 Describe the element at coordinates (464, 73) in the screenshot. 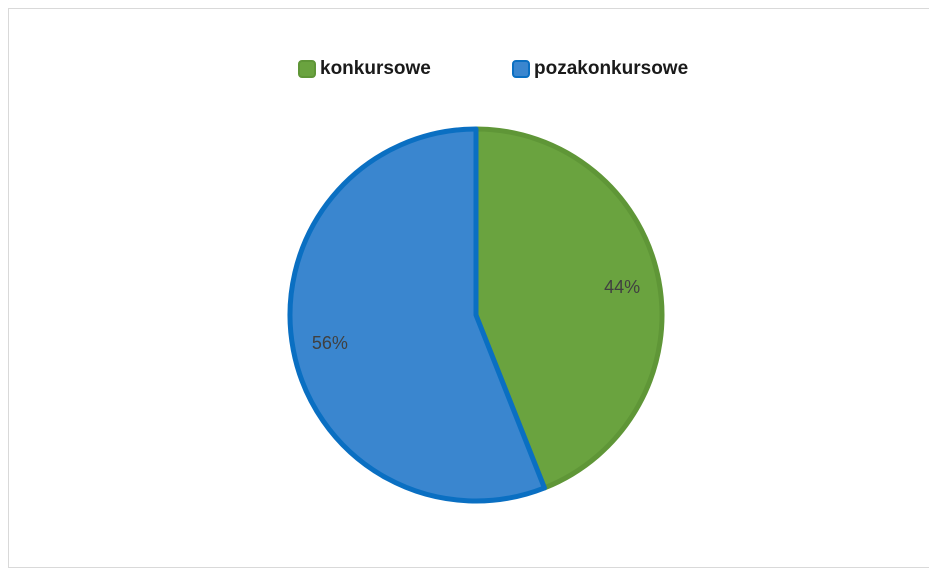

I see `legend: konkursowe pozakonkursowe` at that location.